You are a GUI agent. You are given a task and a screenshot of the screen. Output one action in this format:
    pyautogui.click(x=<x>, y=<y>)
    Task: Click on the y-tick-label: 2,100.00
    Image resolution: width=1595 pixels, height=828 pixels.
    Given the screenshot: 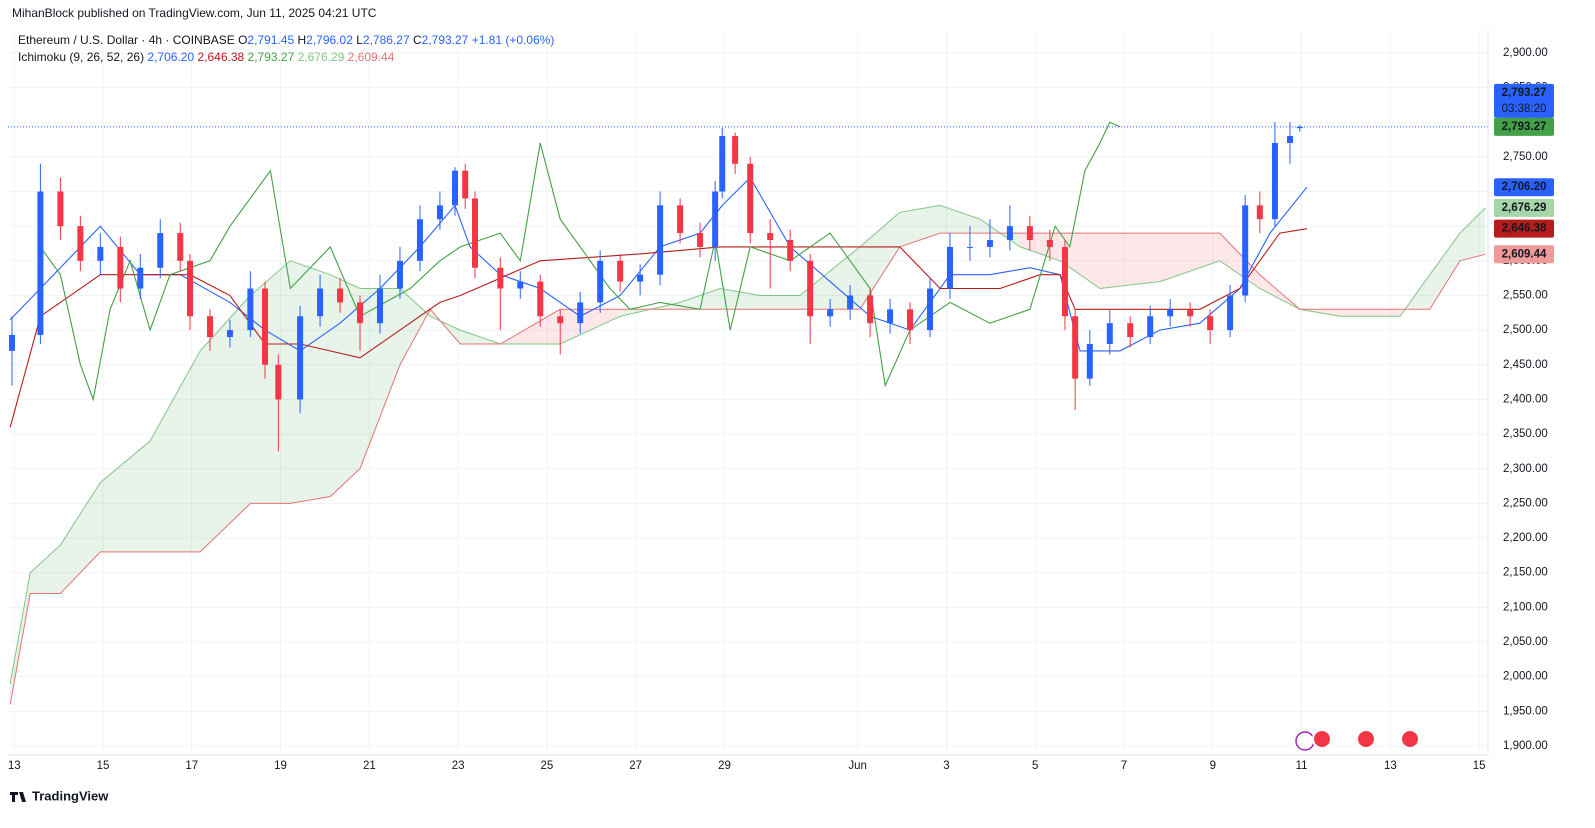 What is the action you would take?
    pyautogui.click(x=1525, y=607)
    